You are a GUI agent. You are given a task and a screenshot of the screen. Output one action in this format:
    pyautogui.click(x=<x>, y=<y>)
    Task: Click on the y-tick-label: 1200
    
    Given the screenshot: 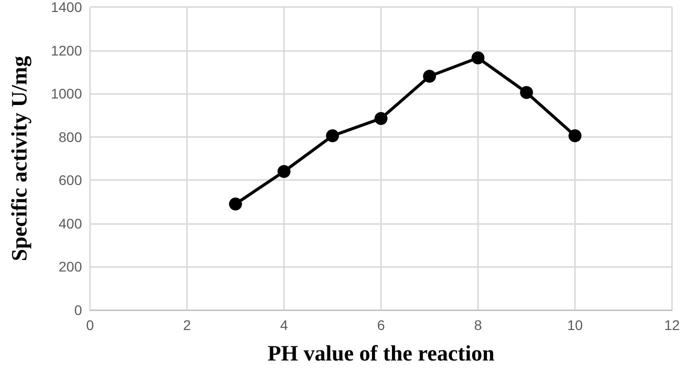 What is the action you would take?
    pyautogui.click(x=66, y=50)
    